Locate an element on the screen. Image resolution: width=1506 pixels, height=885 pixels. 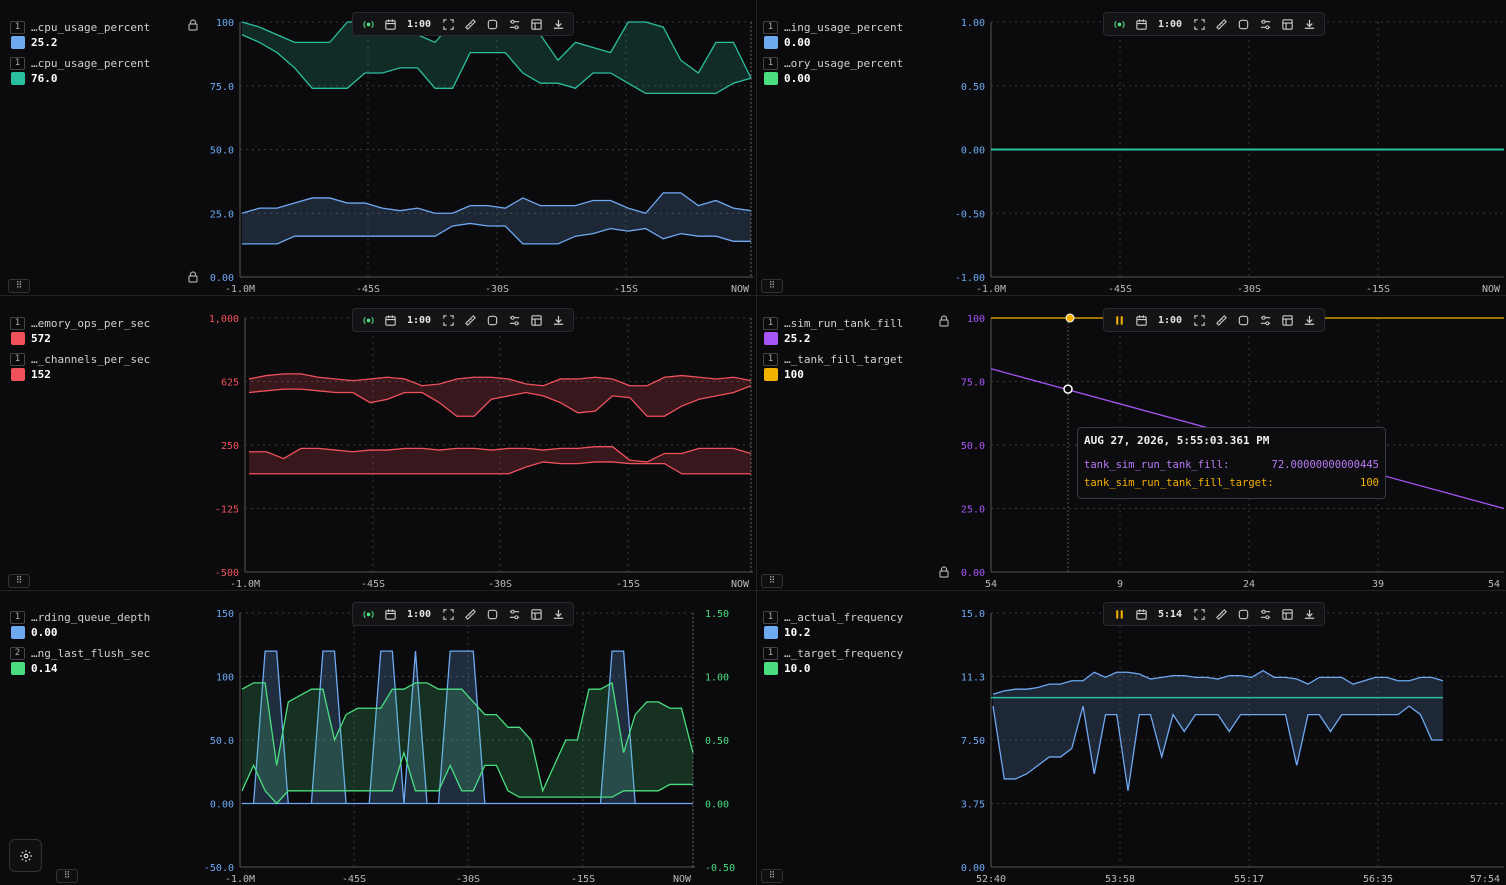
legend-item: 1 …_channels_per_sec 152 is located at coordinates (95, 367).